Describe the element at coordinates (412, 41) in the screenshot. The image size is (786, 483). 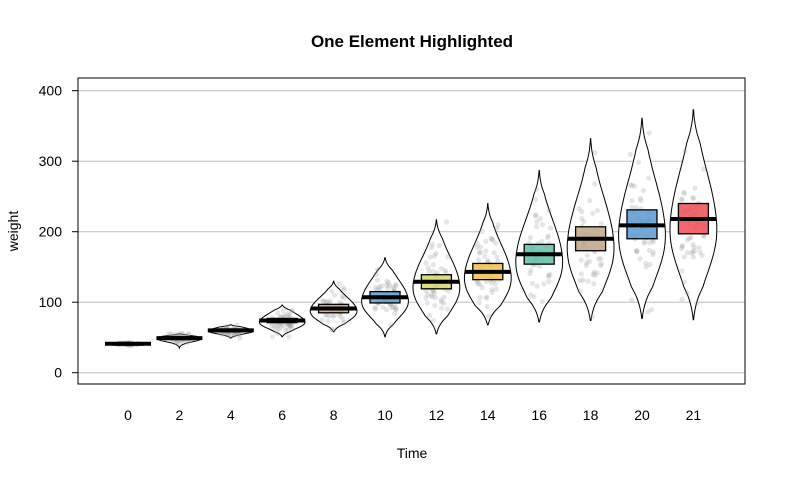
I see `chart-title: One Element Highlighted` at that location.